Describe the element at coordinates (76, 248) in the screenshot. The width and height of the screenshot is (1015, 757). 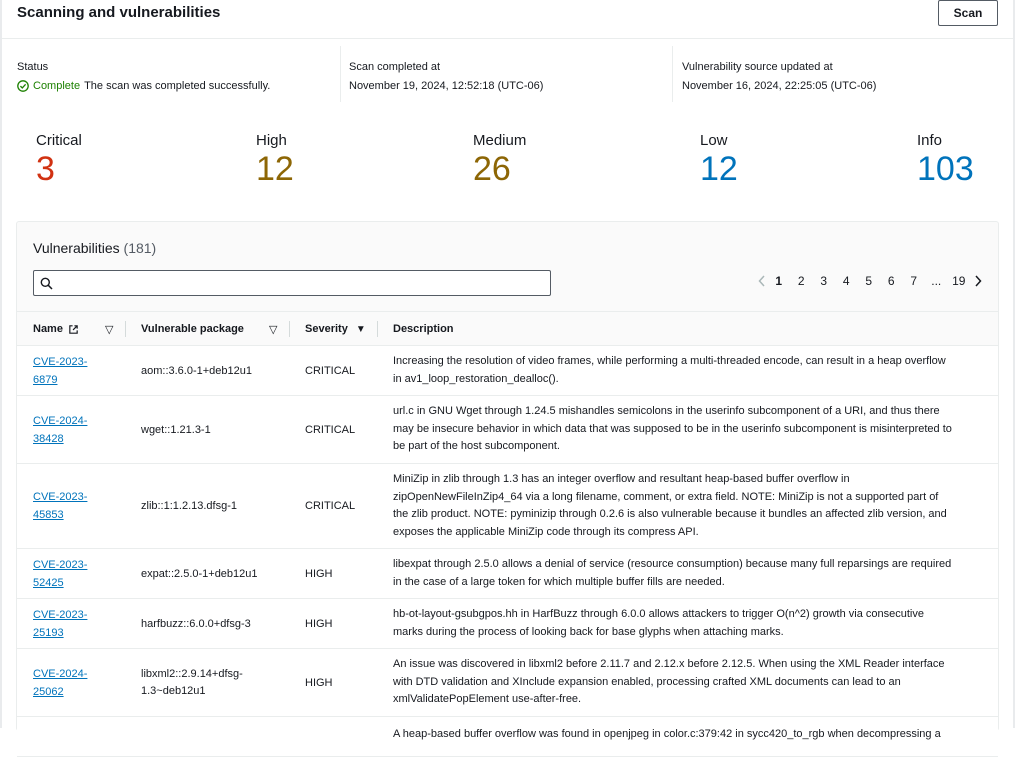
I see `vulnerabilities-title-text: Vulnerabilities` at that location.